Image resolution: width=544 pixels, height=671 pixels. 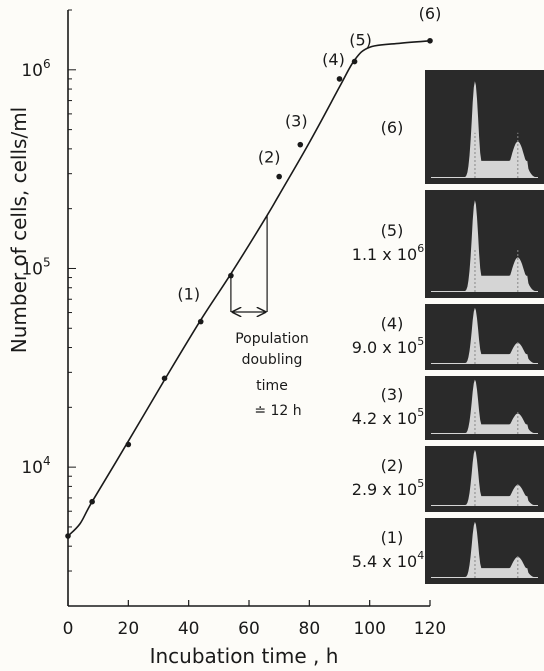 What do you see at coordinates (188, 294) in the screenshot?
I see `point-label: (1)` at bounding box center [188, 294].